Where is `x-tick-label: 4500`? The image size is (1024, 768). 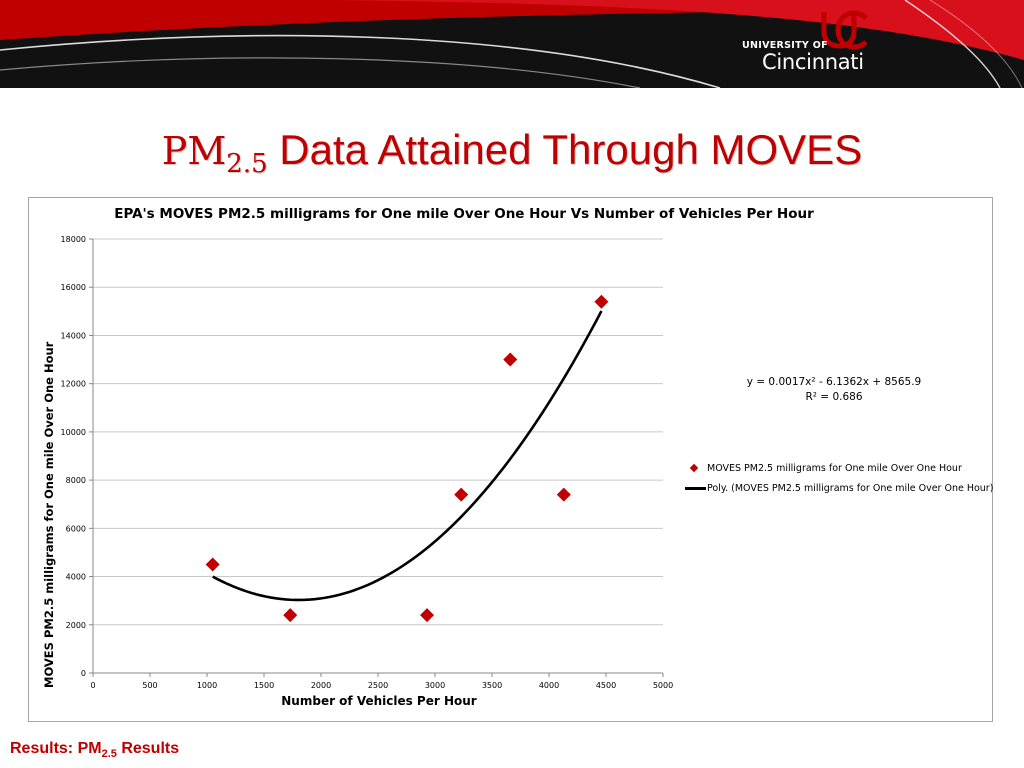
x-tick-label: 4500 is located at coordinates (606, 685).